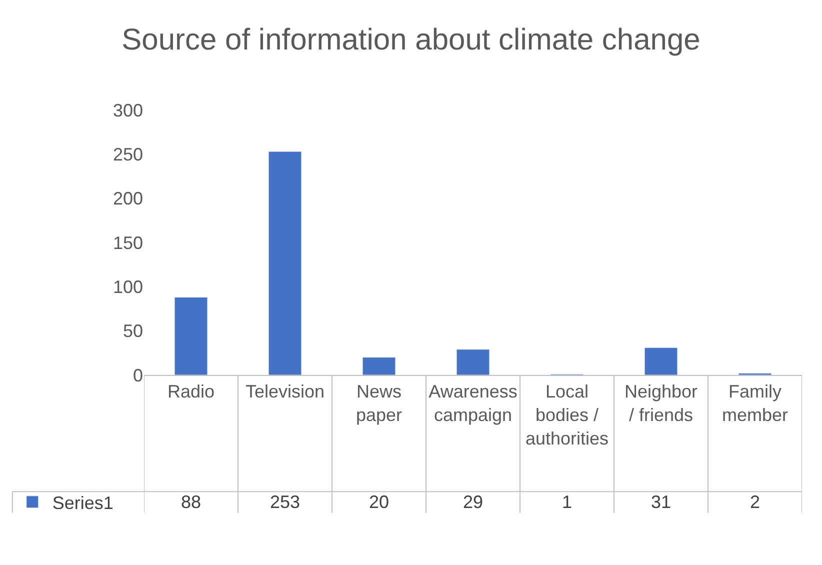 This screenshot has height=565, width=822. What do you see at coordinates (191, 392) in the screenshot?
I see `x-tick-label: Radio` at bounding box center [191, 392].